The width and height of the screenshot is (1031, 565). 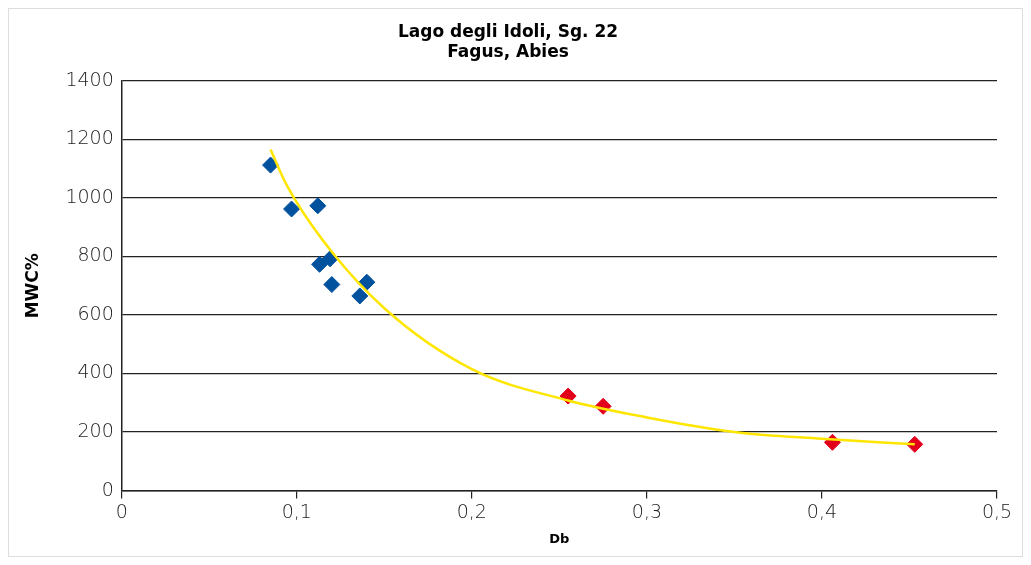 What do you see at coordinates (559, 538) in the screenshot?
I see `x-axis-title: Db` at bounding box center [559, 538].